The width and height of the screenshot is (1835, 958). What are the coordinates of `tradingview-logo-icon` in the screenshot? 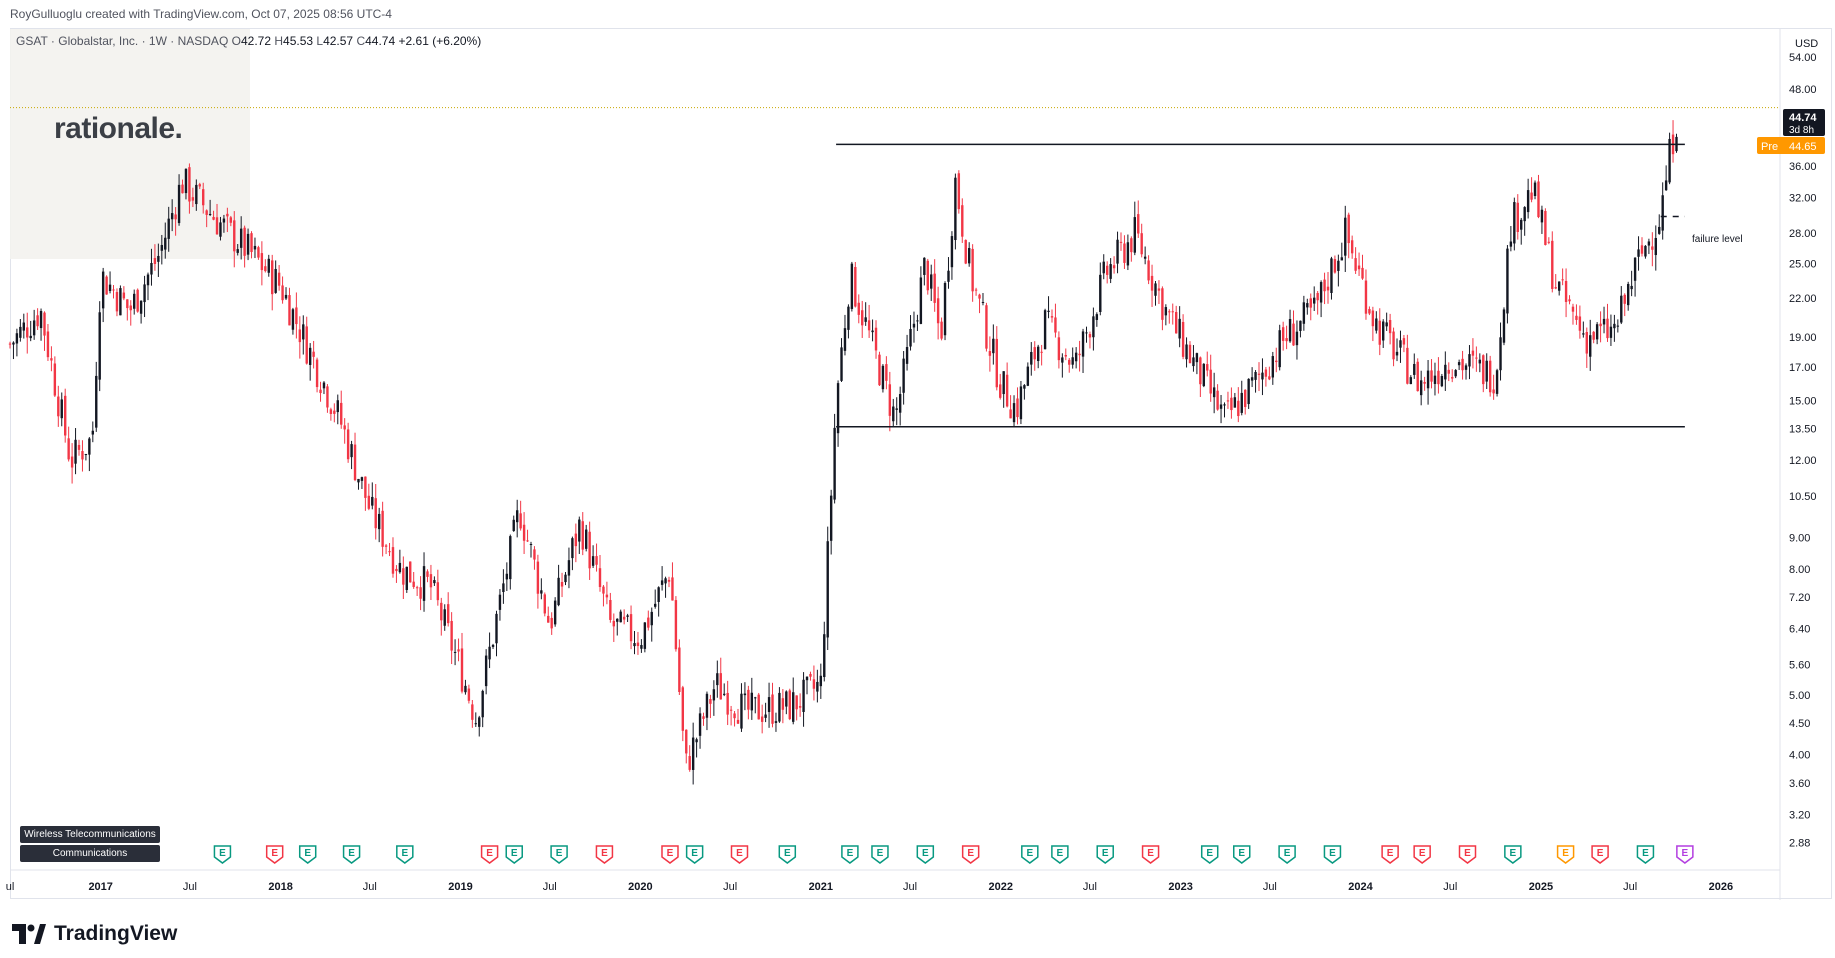 It's located at (29, 934).